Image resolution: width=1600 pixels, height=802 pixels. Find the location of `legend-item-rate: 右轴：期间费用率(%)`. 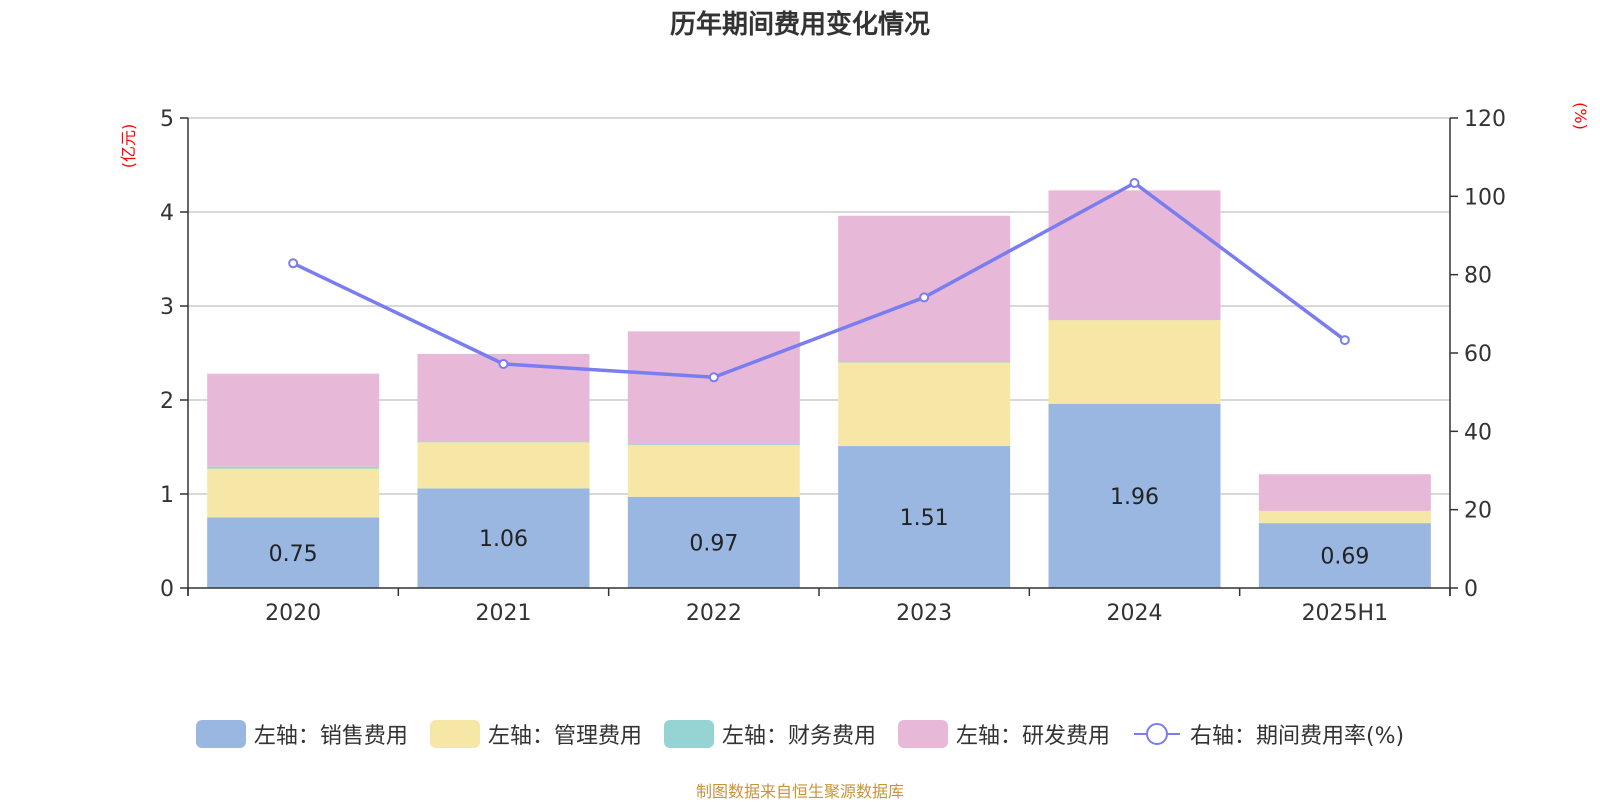

legend-item-rate: 右轴：期间费用率(%) is located at coordinates (1268, 734).